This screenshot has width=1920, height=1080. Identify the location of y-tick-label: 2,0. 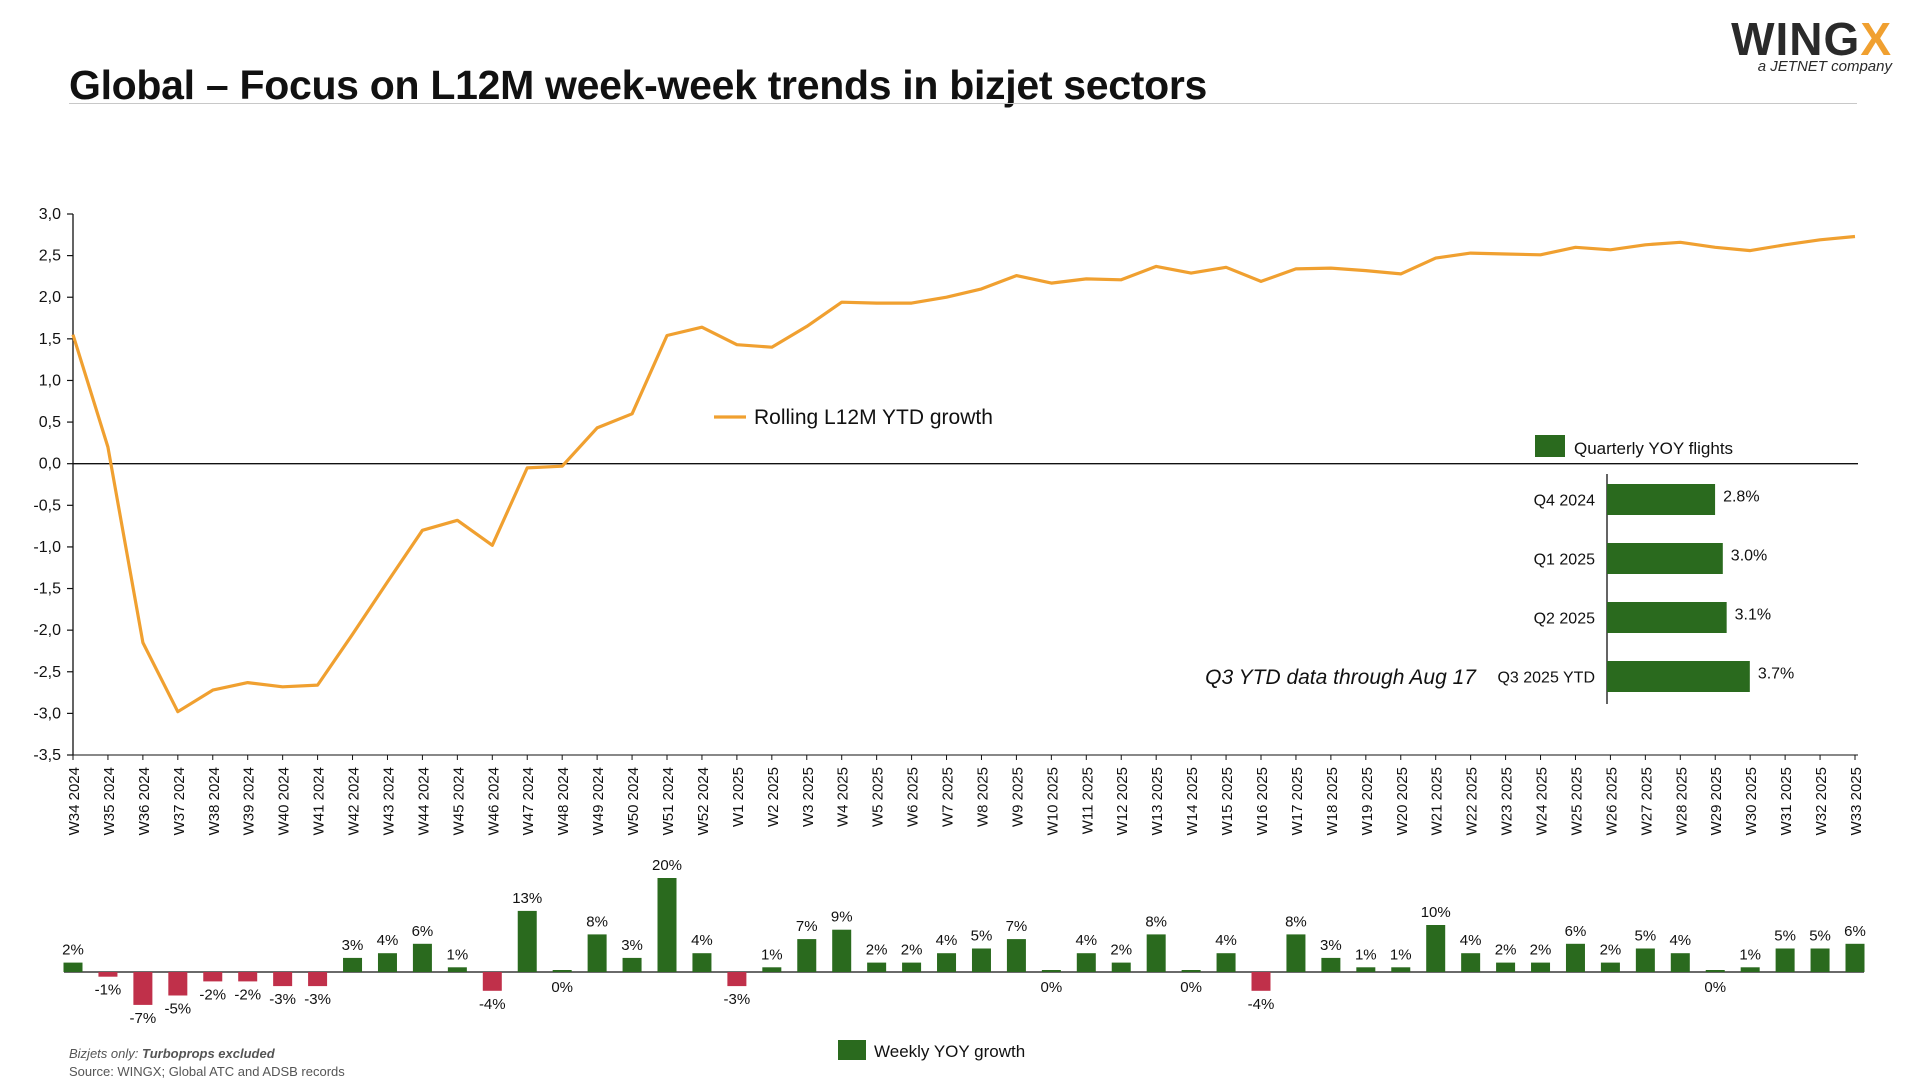
(50, 297).